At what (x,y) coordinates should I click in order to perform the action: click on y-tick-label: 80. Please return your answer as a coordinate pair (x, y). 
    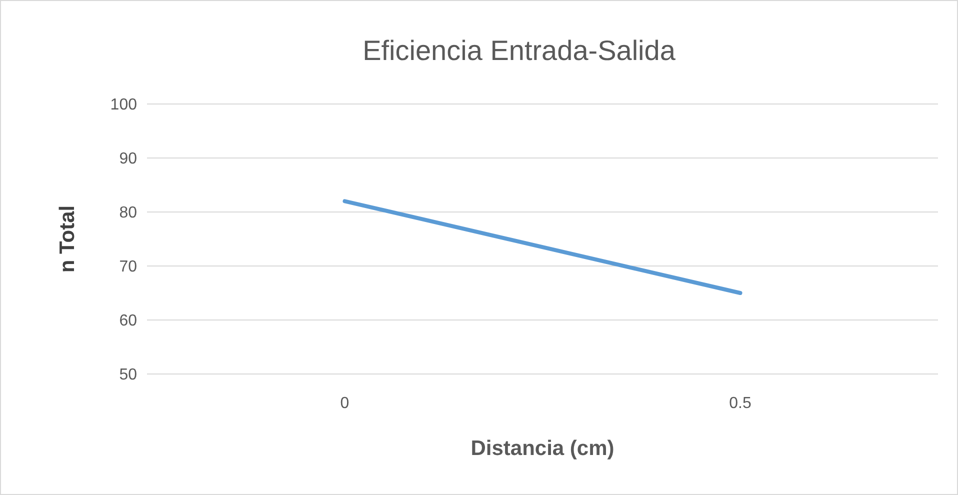
    Looking at the image, I should click on (128, 213).